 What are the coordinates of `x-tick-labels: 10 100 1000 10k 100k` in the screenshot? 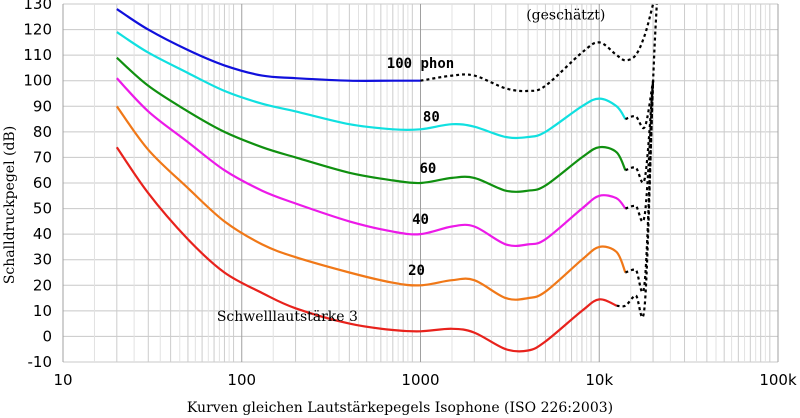 It's located at (425, 380).